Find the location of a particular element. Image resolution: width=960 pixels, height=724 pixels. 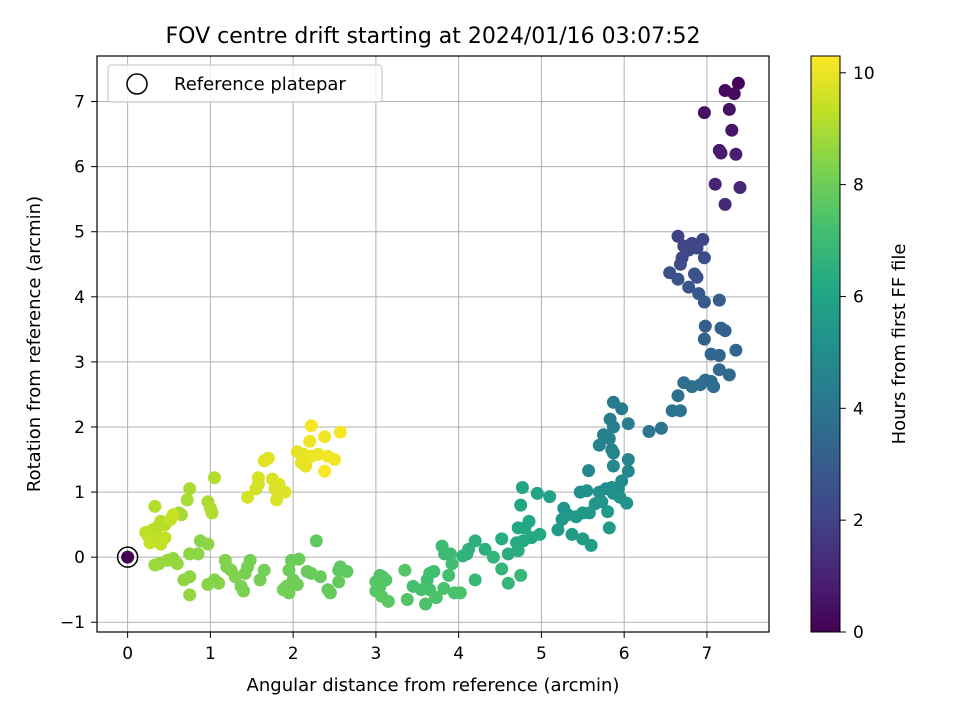

x-axis-label: Angular distance from reference (arcmin) is located at coordinates (433, 685).